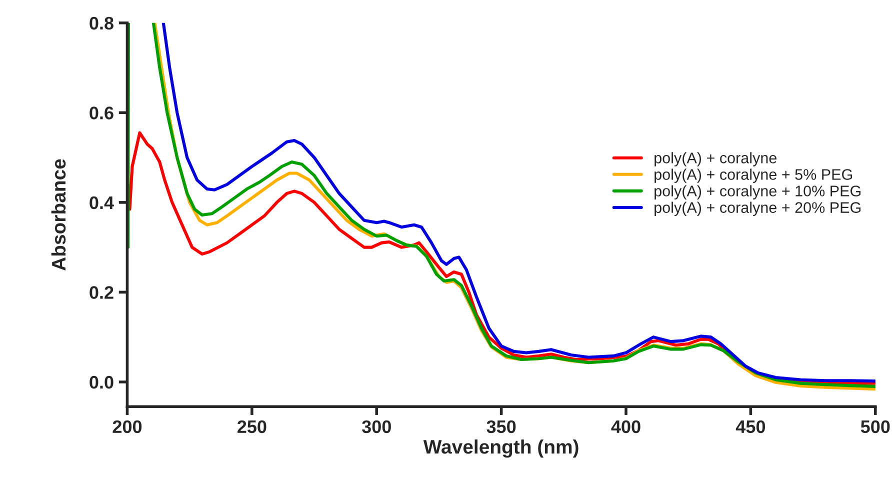 This screenshot has height=487, width=896. I want to click on legend-label: poly(A) + coralyne + 20% PEG, so click(757, 209).